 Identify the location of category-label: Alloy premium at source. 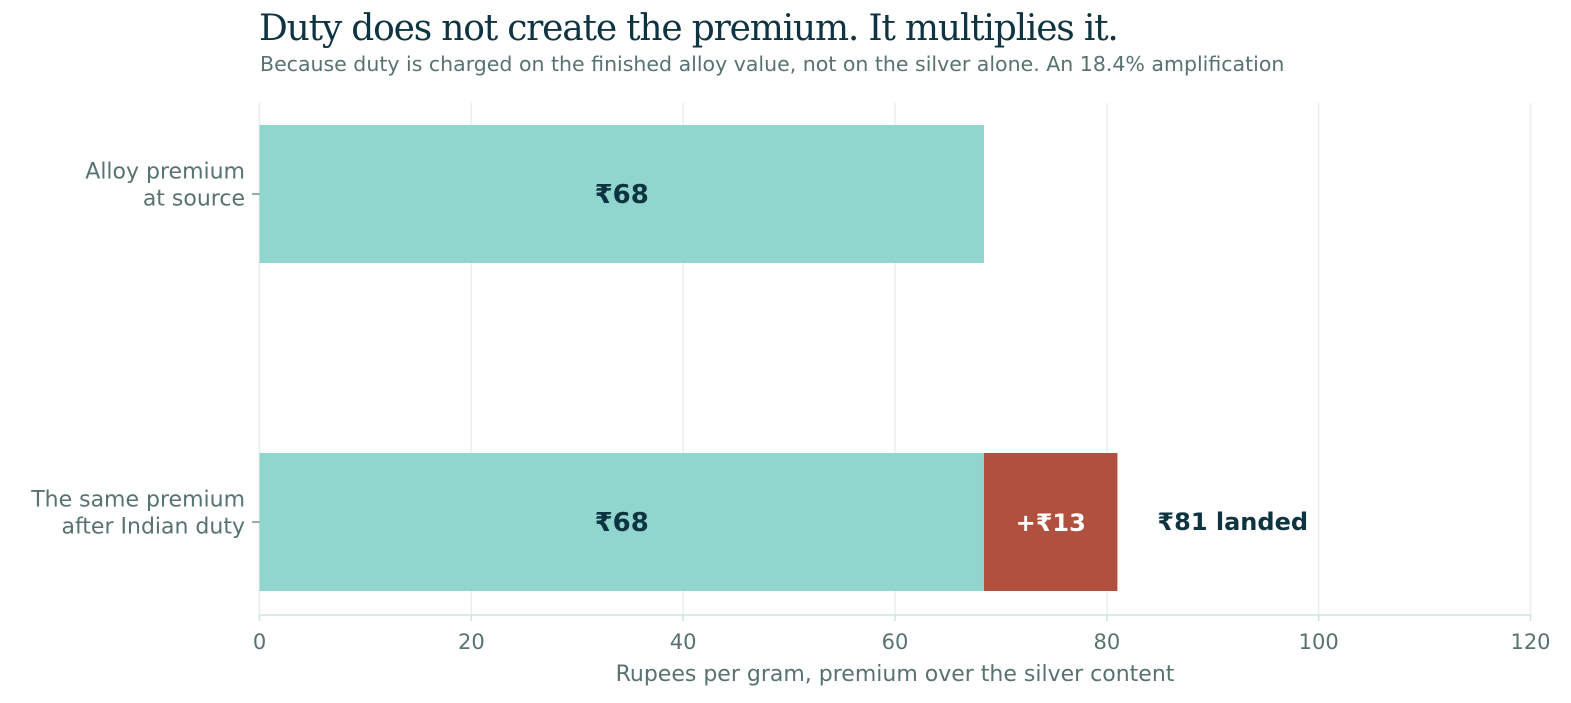
(165, 186).